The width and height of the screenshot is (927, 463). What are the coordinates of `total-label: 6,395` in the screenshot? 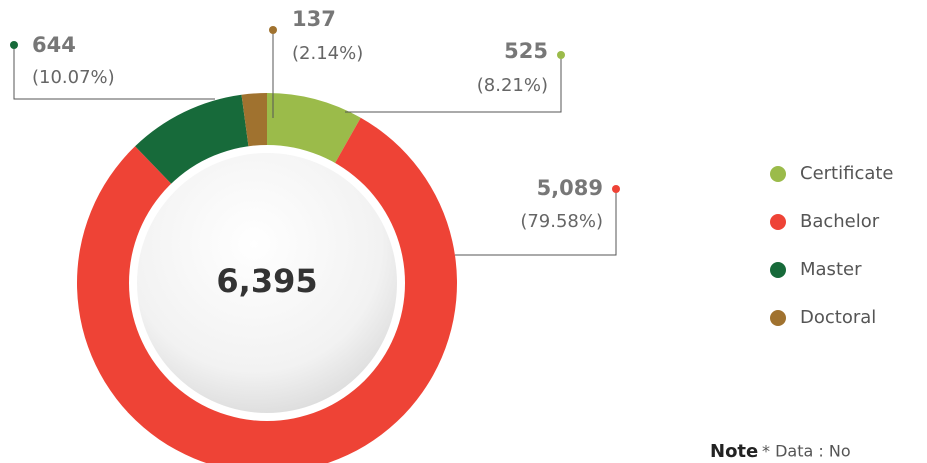 It's located at (266, 281).